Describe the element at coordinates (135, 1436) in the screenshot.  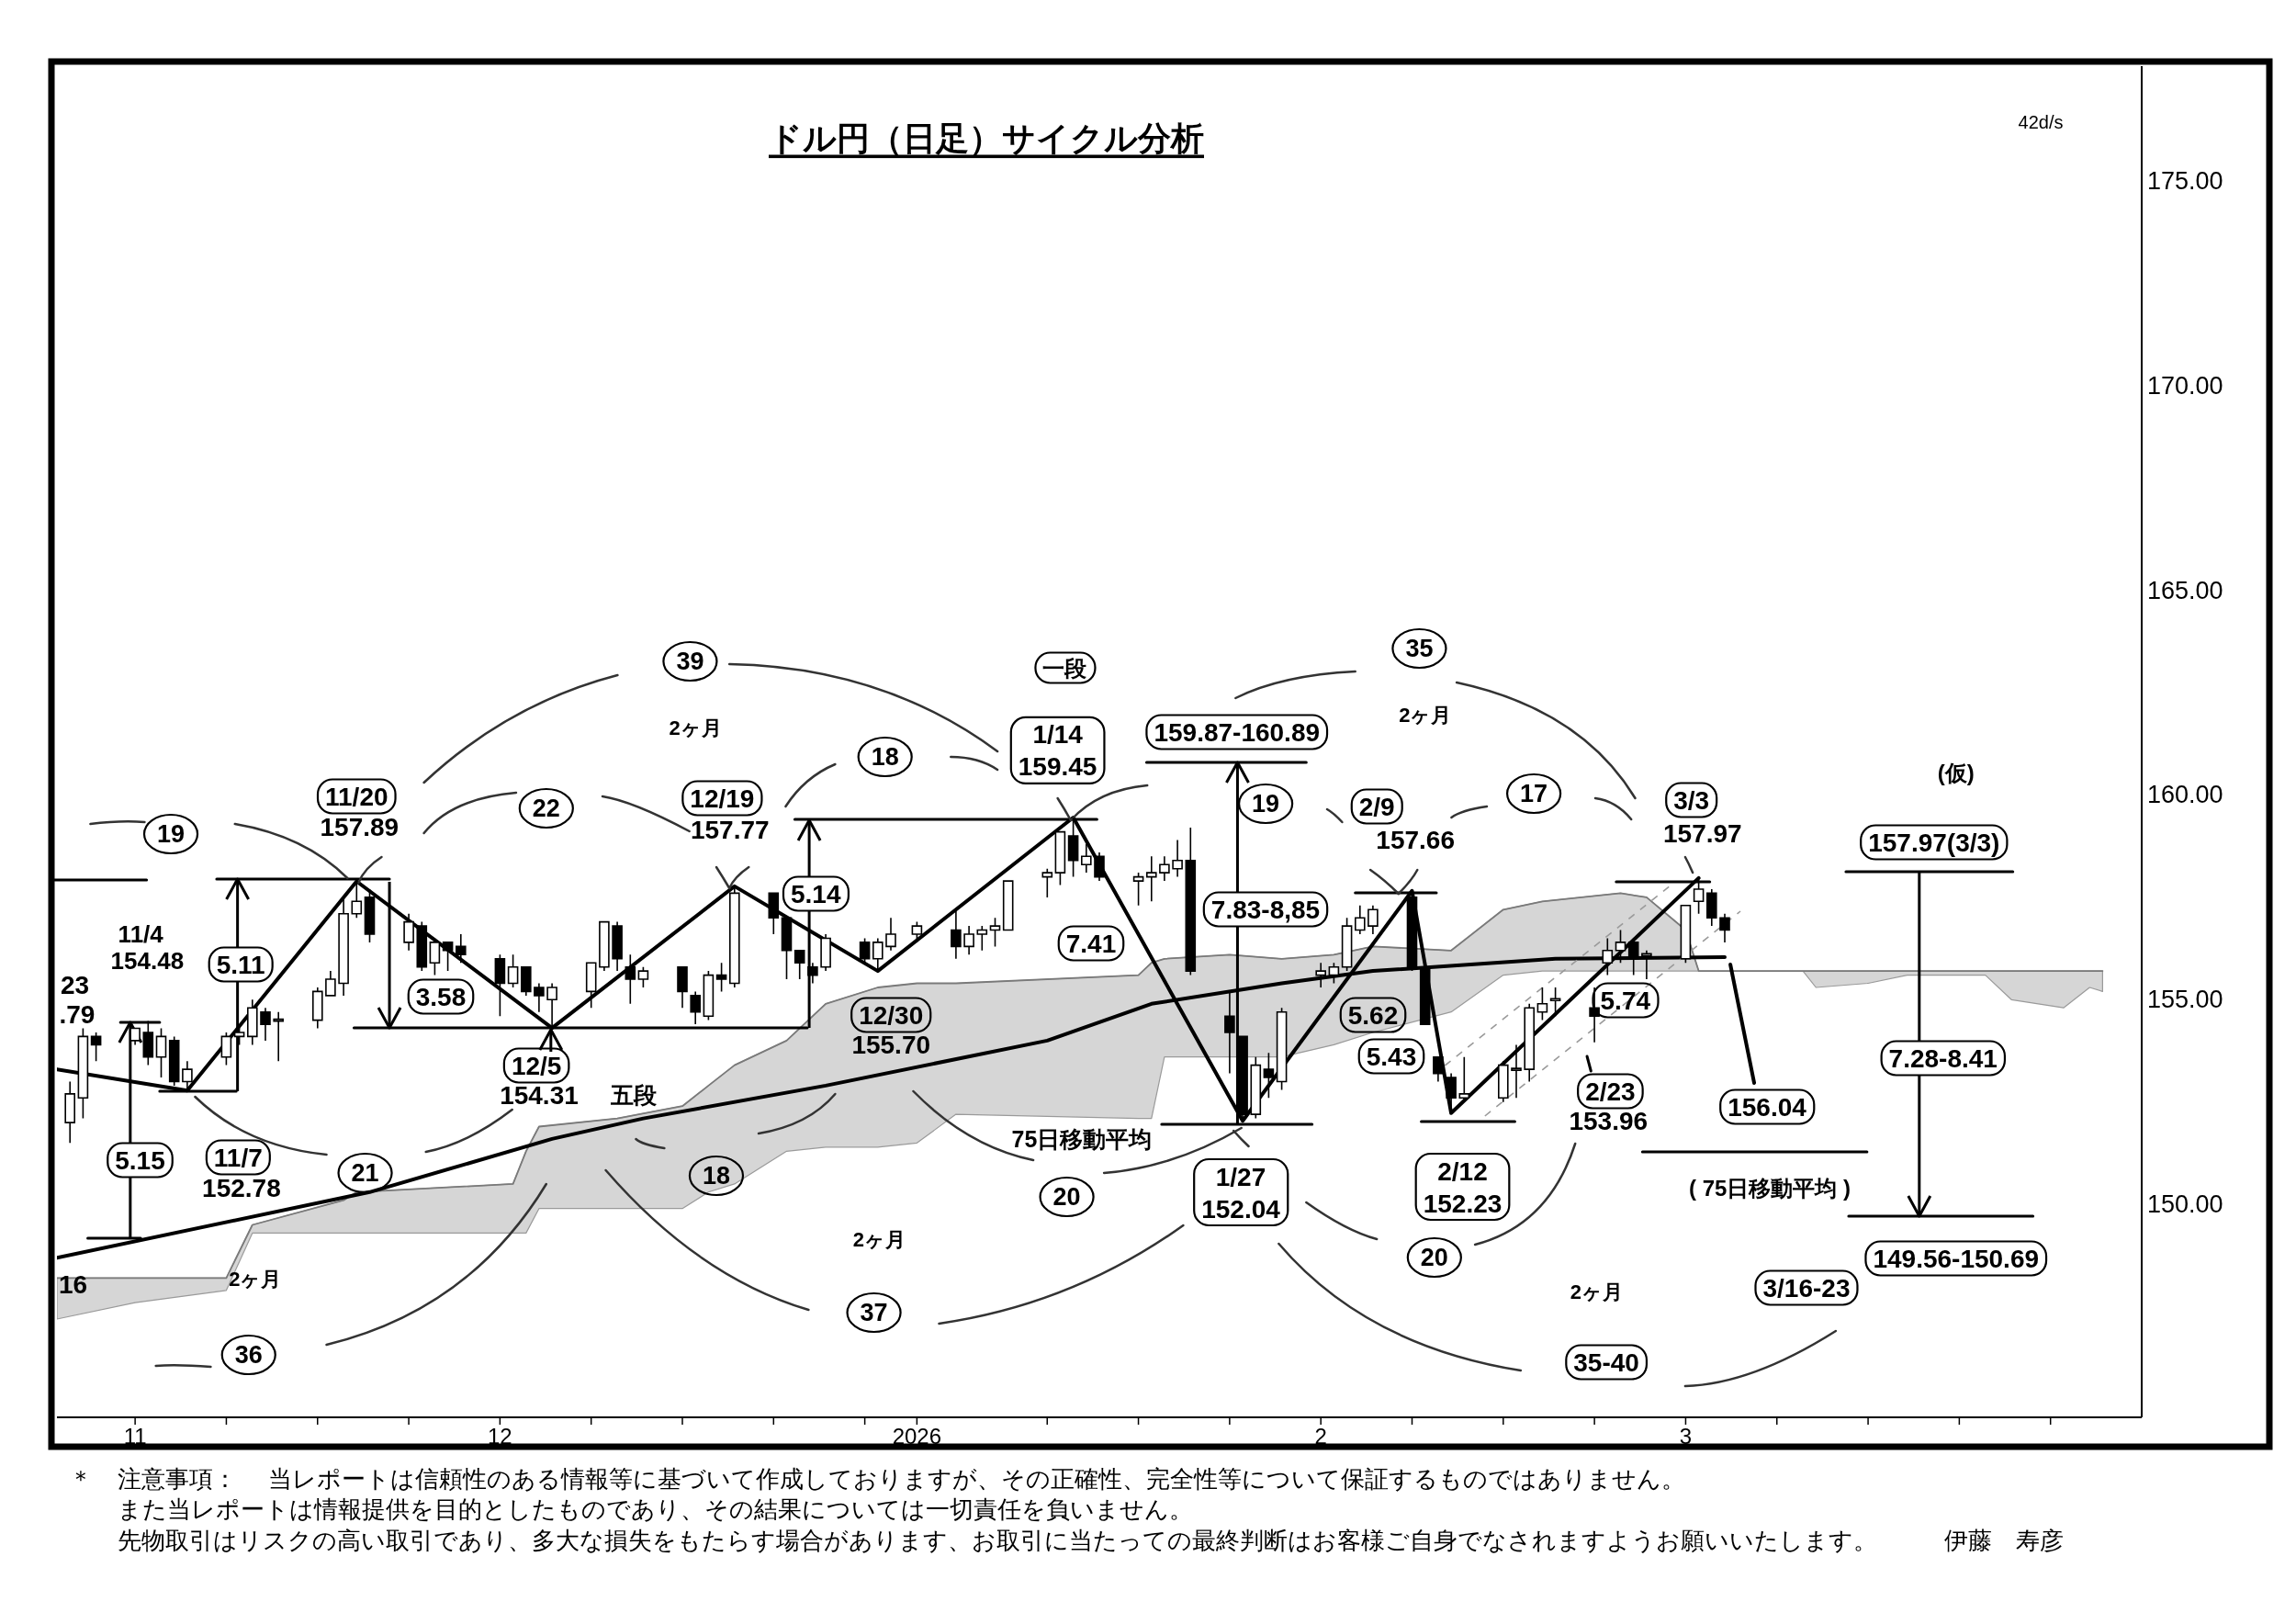
I see `x-tick-label: 11` at that location.